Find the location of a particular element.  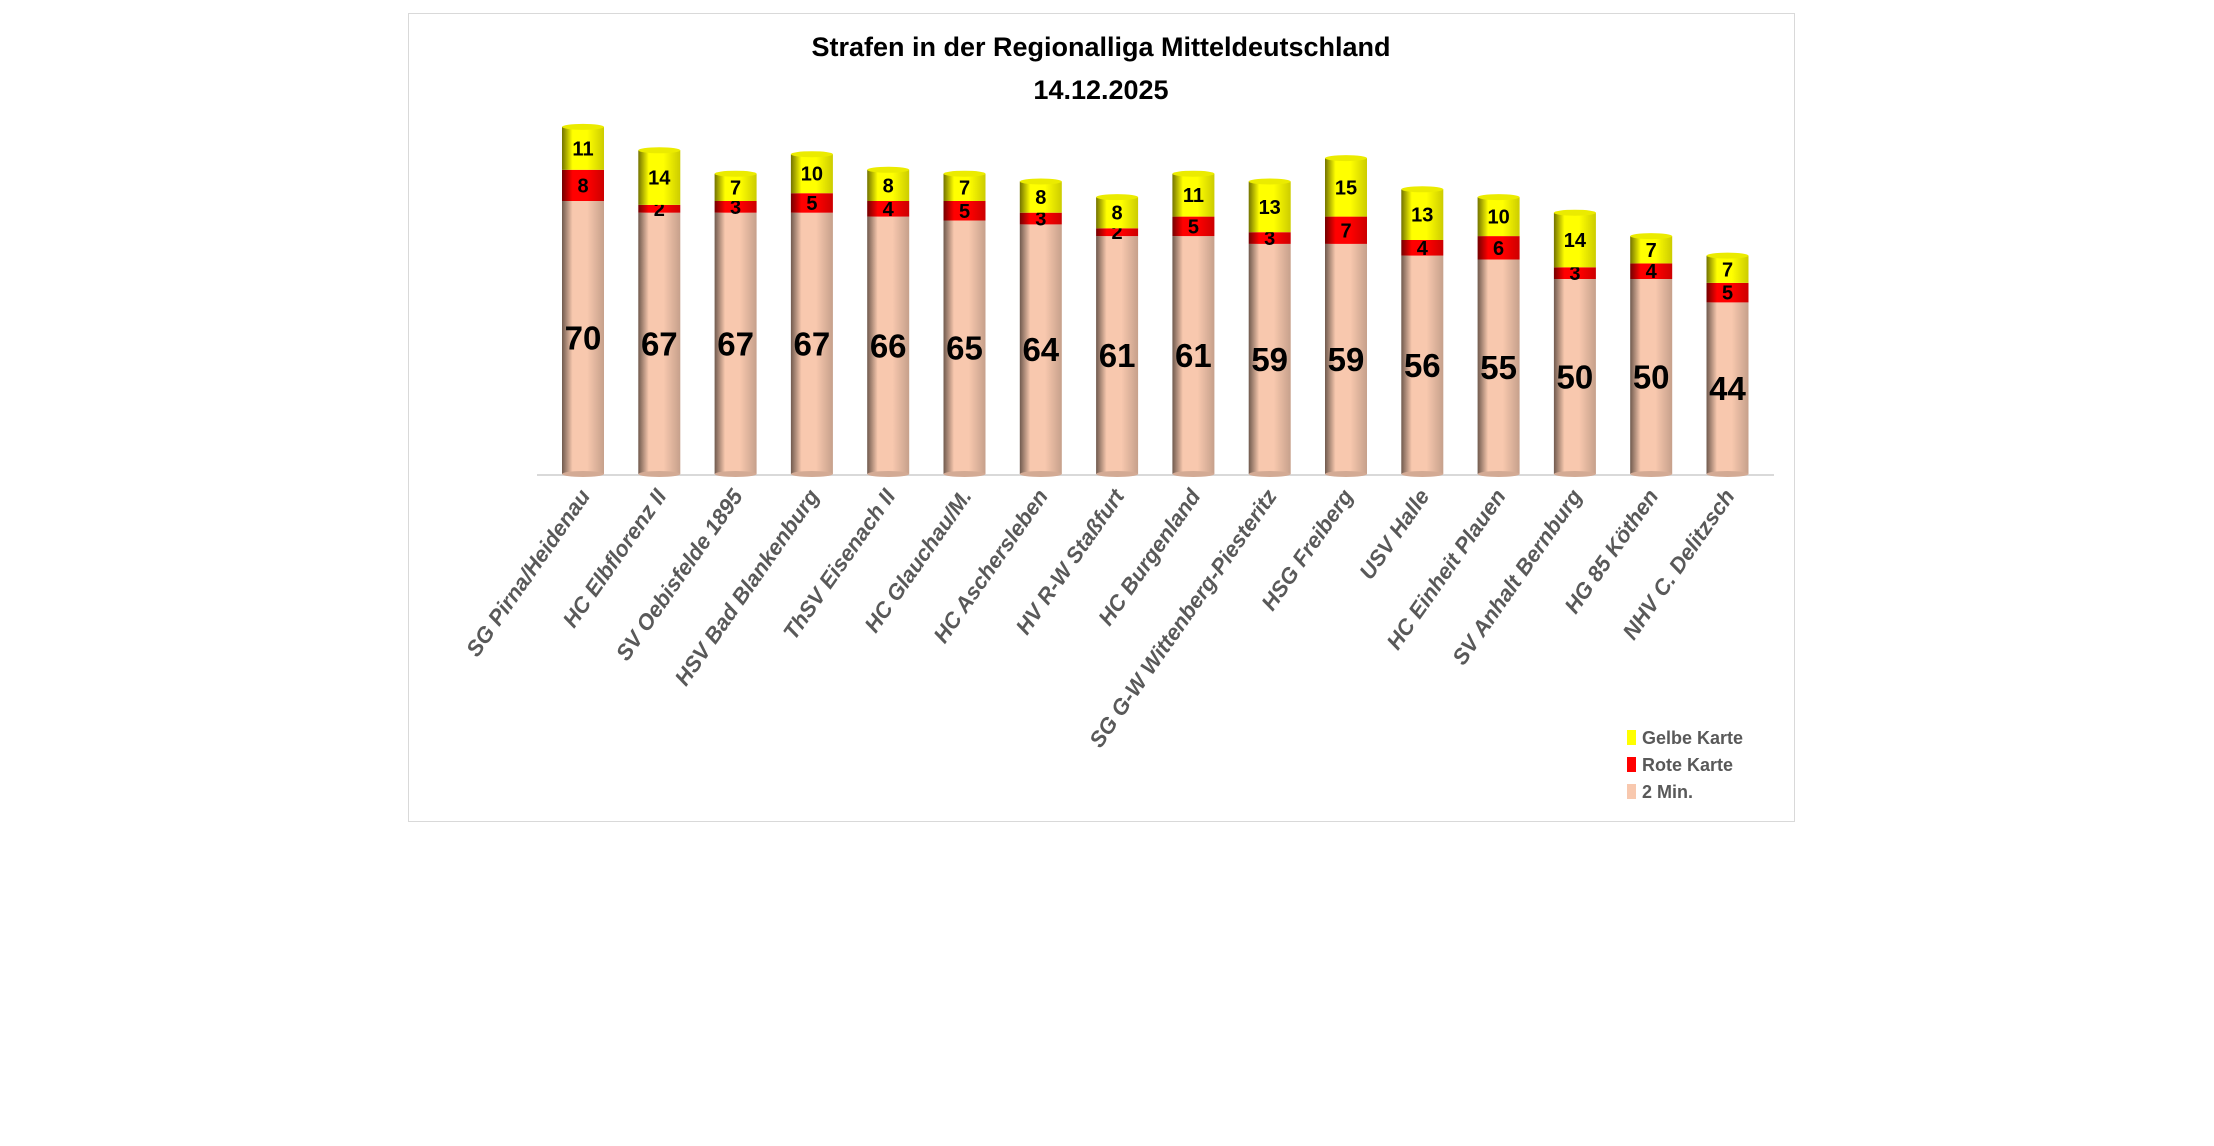

chart-subtitle: 14.12.2025 is located at coordinates (1100, 90).